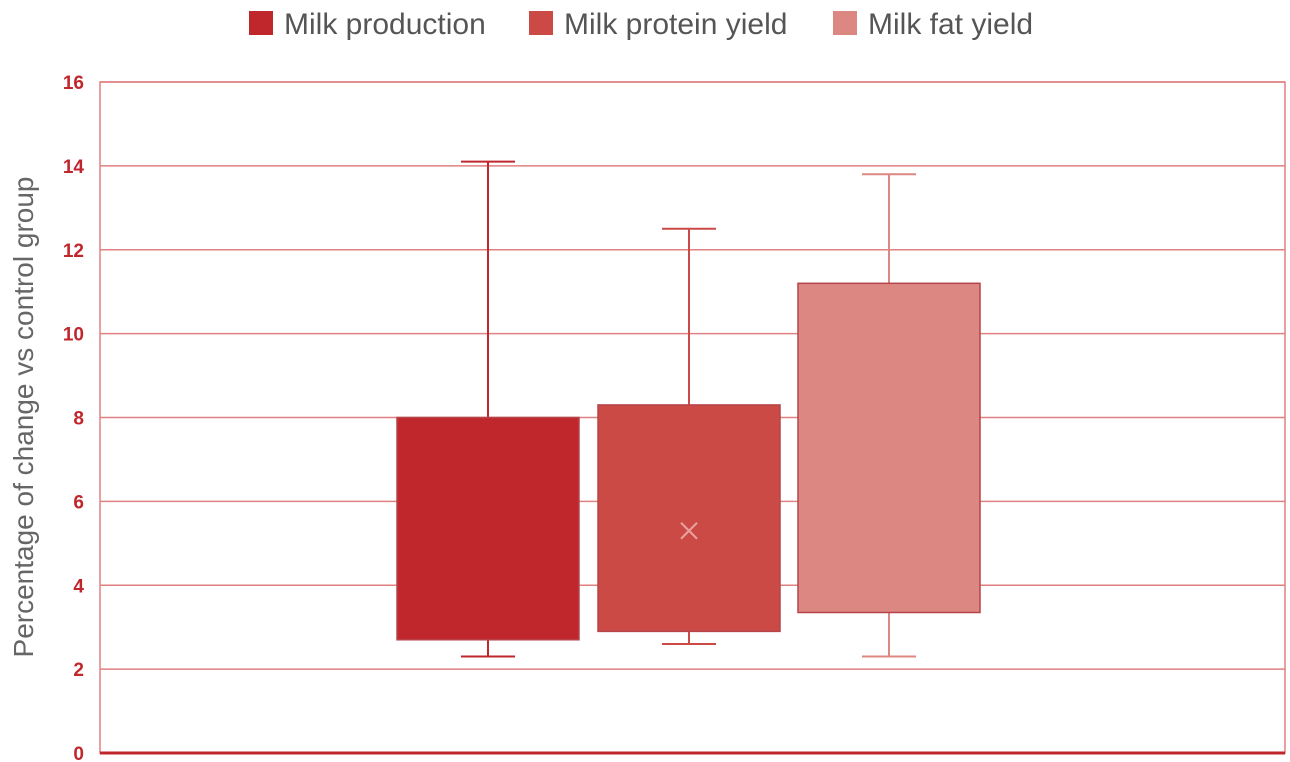 The width and height of the screenshot is (1290, 762). Describe the element at coordinates (73, 335) in the screenshot. I see `y-tick-label-10: 10` at that location.